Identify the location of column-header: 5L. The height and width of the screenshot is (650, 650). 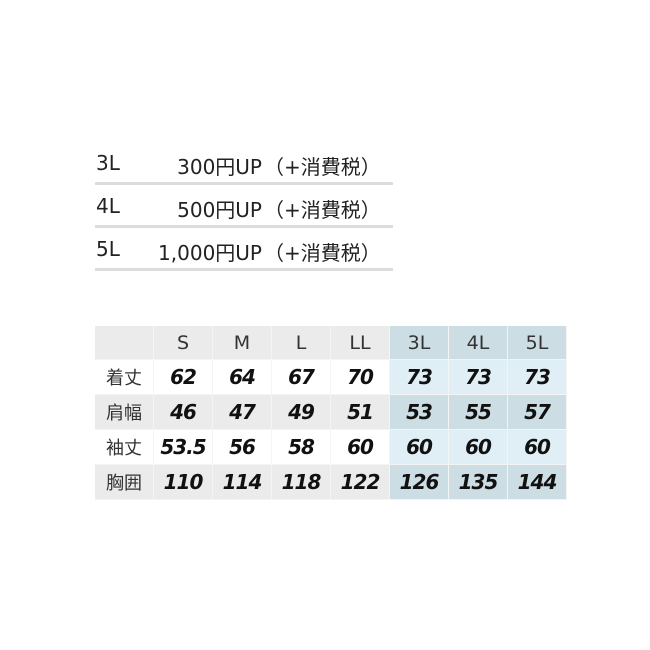
(537, 343).